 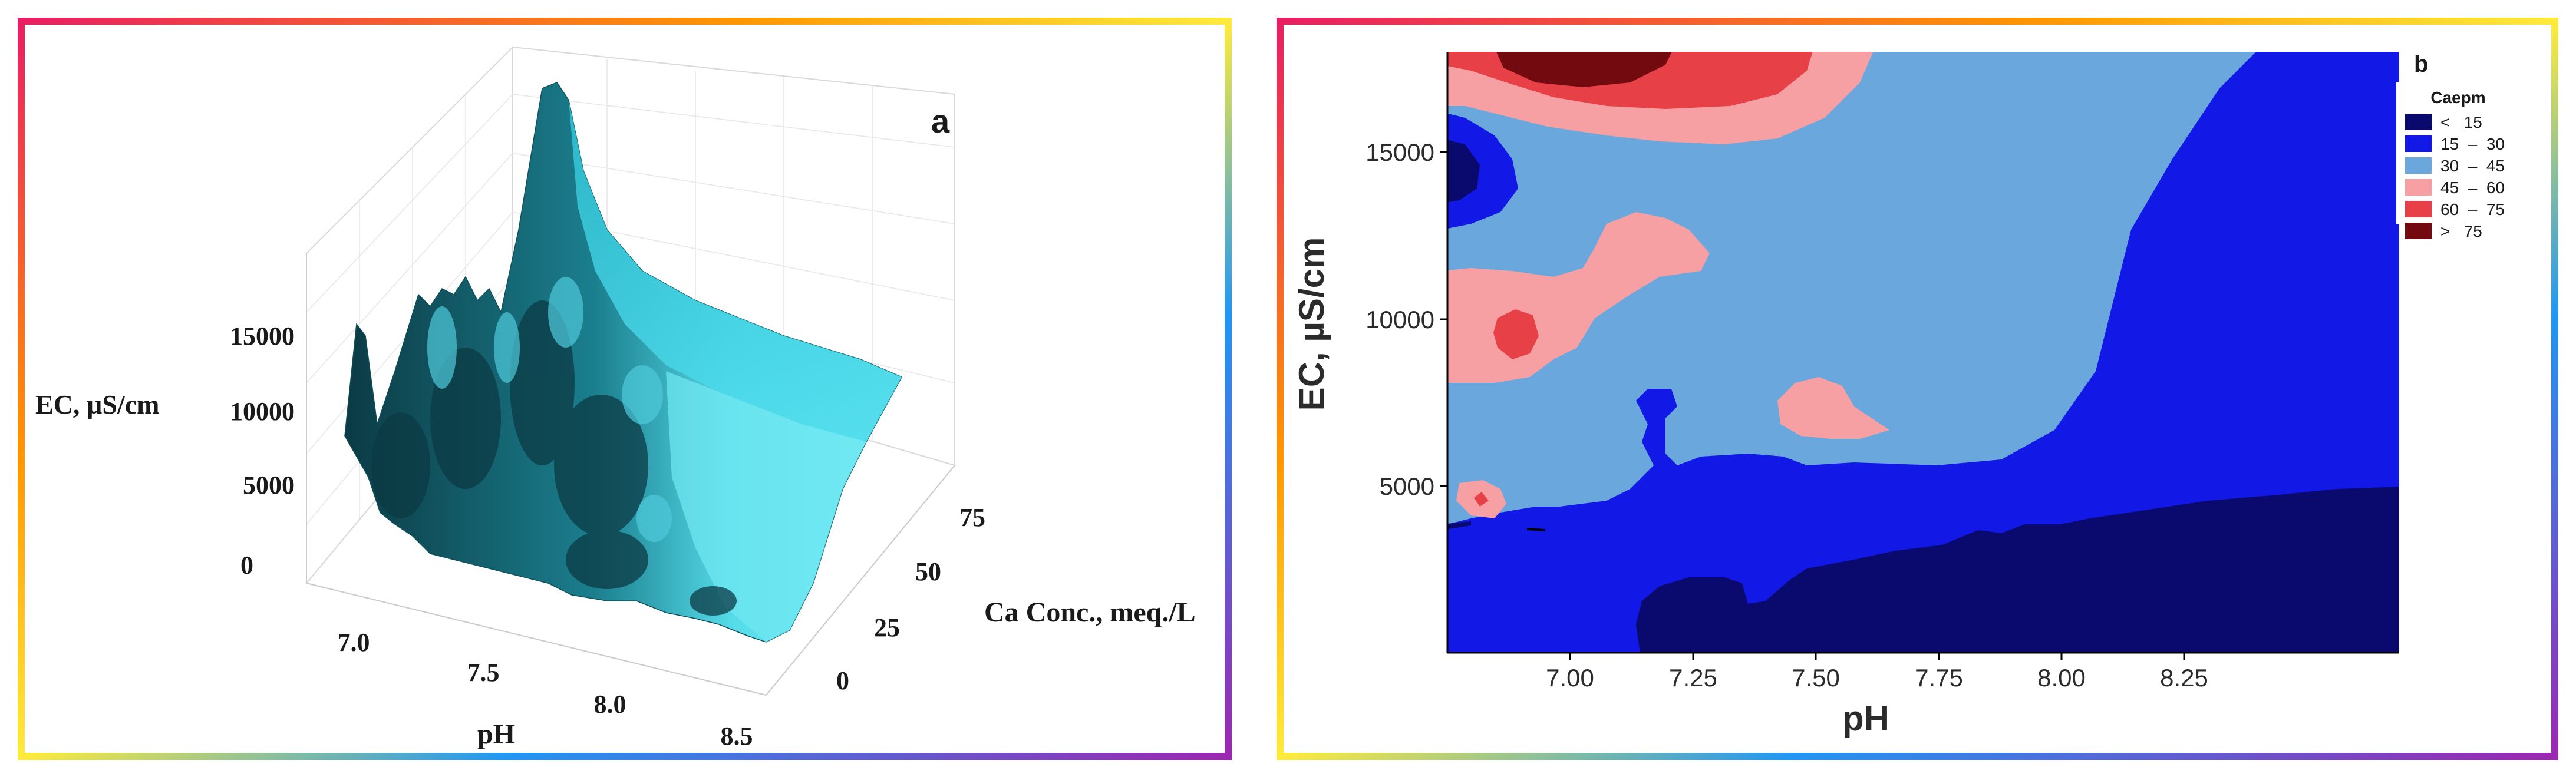 I want to click on z-tick-label: 5000, so click(x=269, y=485).